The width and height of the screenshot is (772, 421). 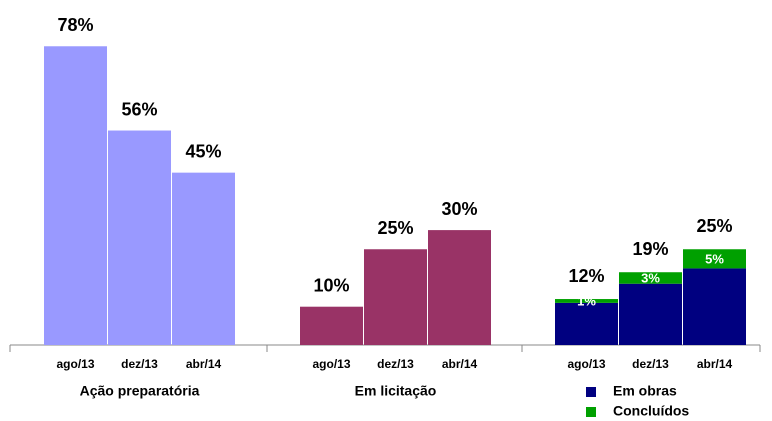 I want to click on segment-label: 5%, so click(x=714, y=258).